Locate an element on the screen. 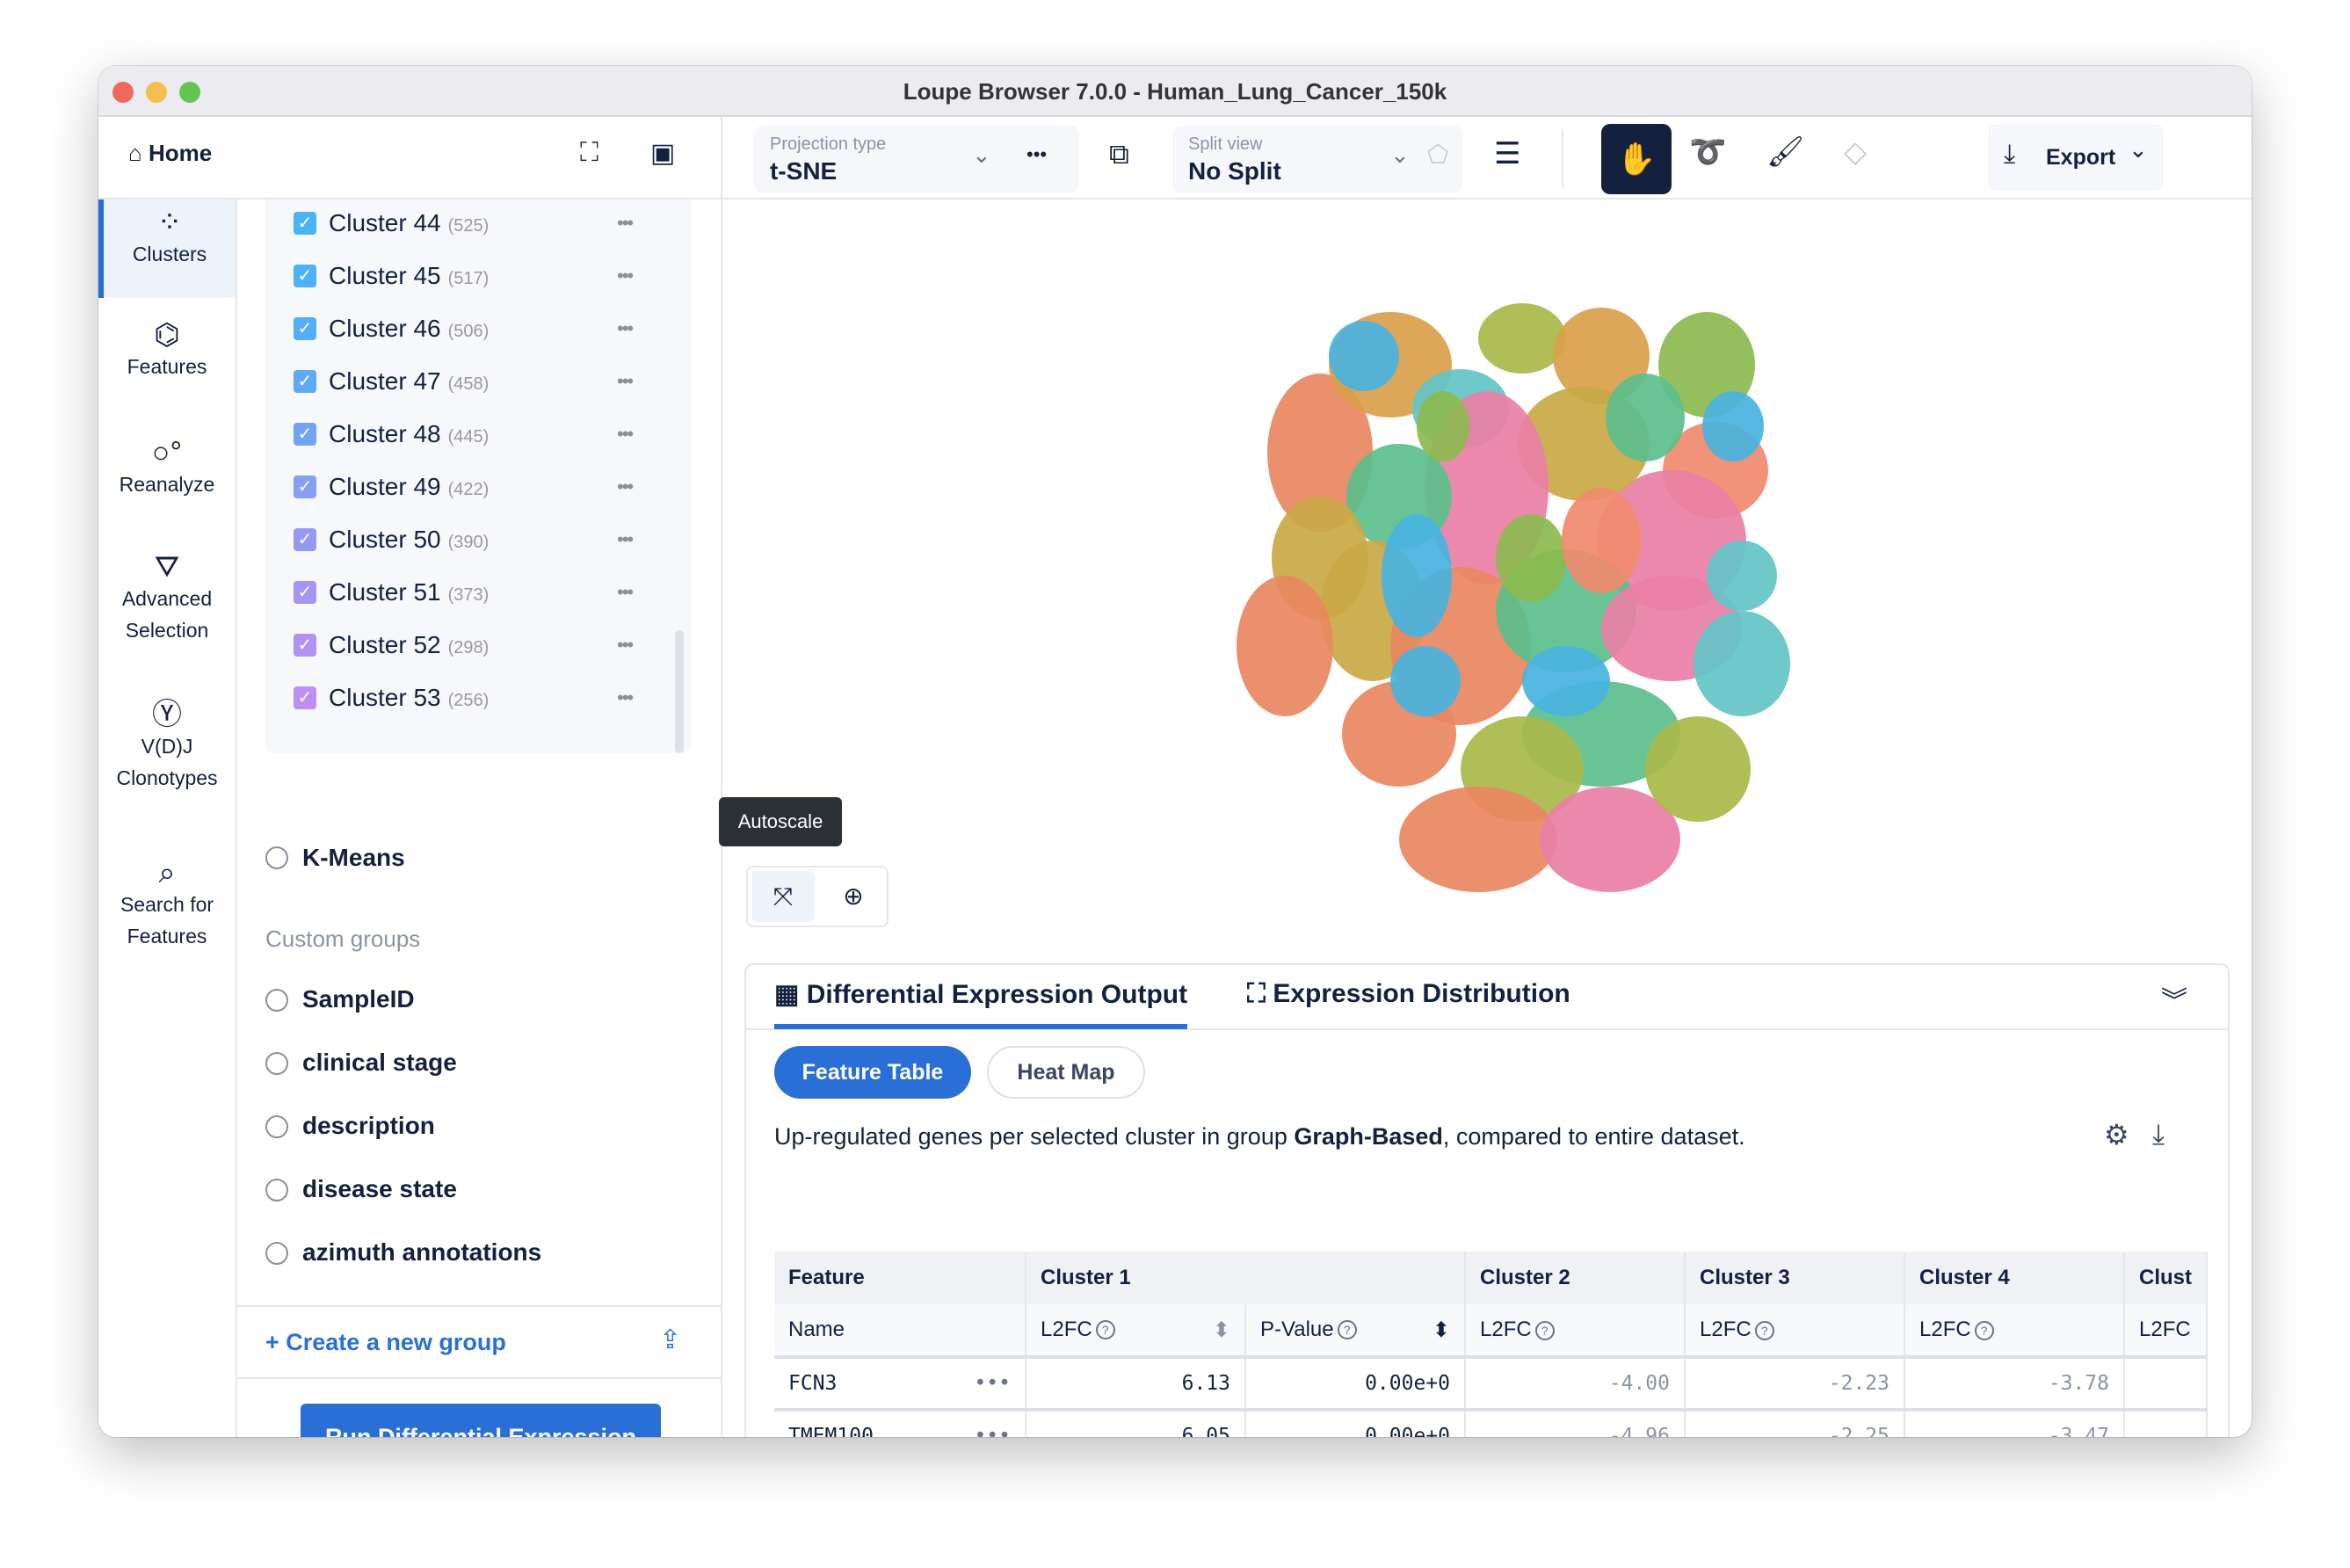  gear-icon: ⚙ is located at coordinates (2116, 1135).